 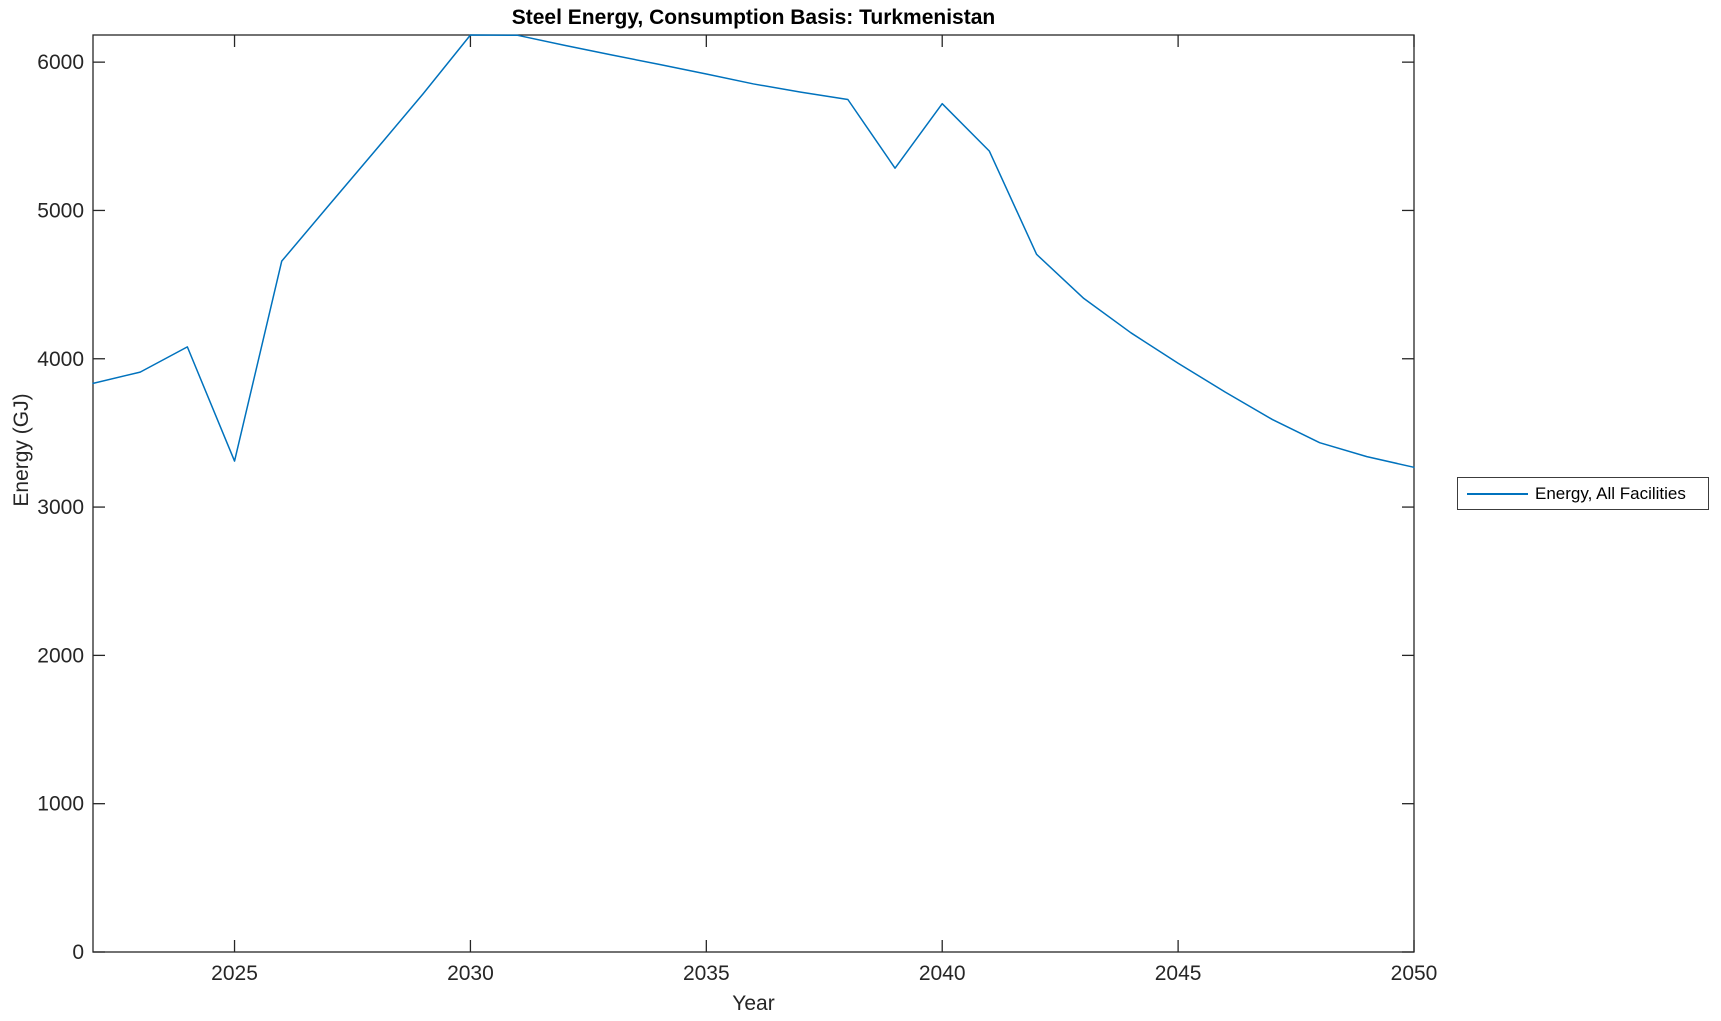 I want to click on legend-label: Energy, All Facilities, so click(x=1610, y=493).